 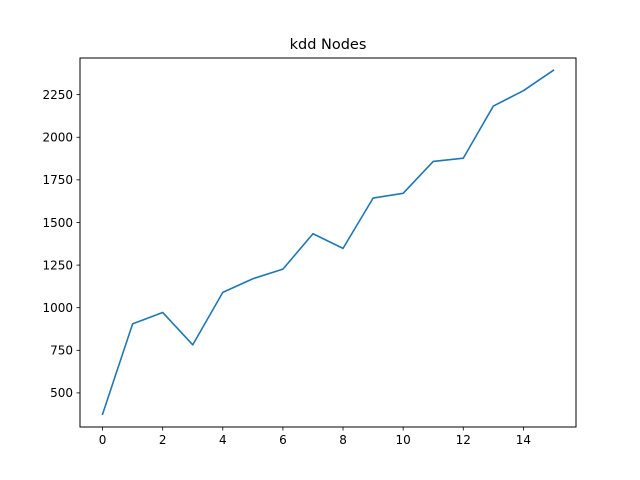 I want to click on x-tick-label: 12, so click(x=463, y=440).